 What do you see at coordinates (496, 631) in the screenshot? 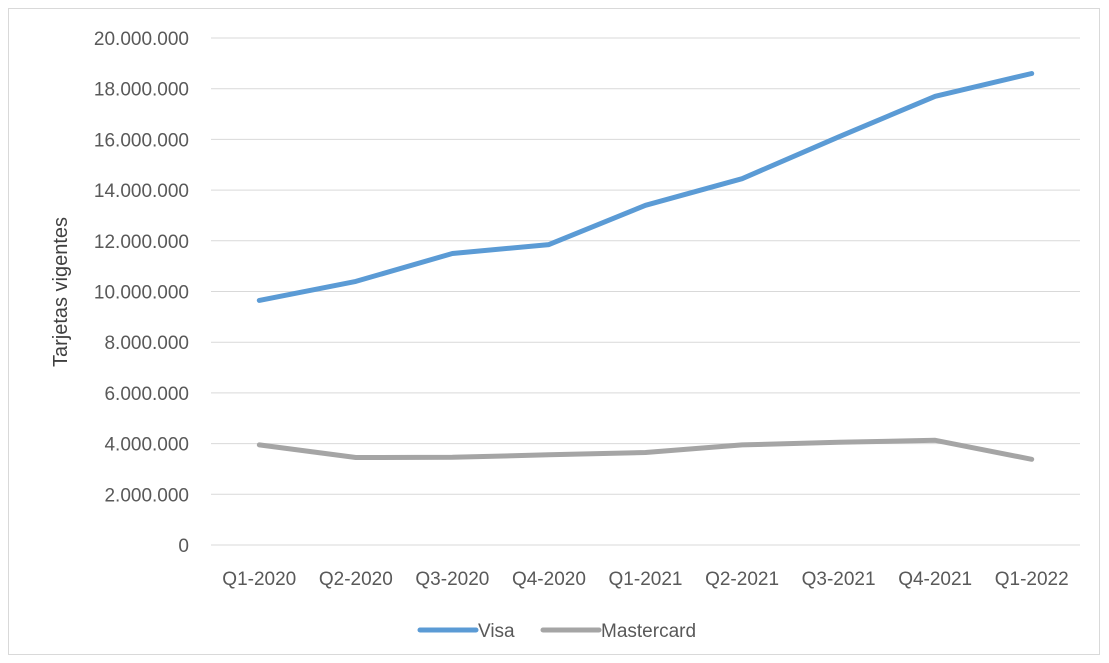
I see `legend-label-visa: Visa` at bounding box center [496, 631].